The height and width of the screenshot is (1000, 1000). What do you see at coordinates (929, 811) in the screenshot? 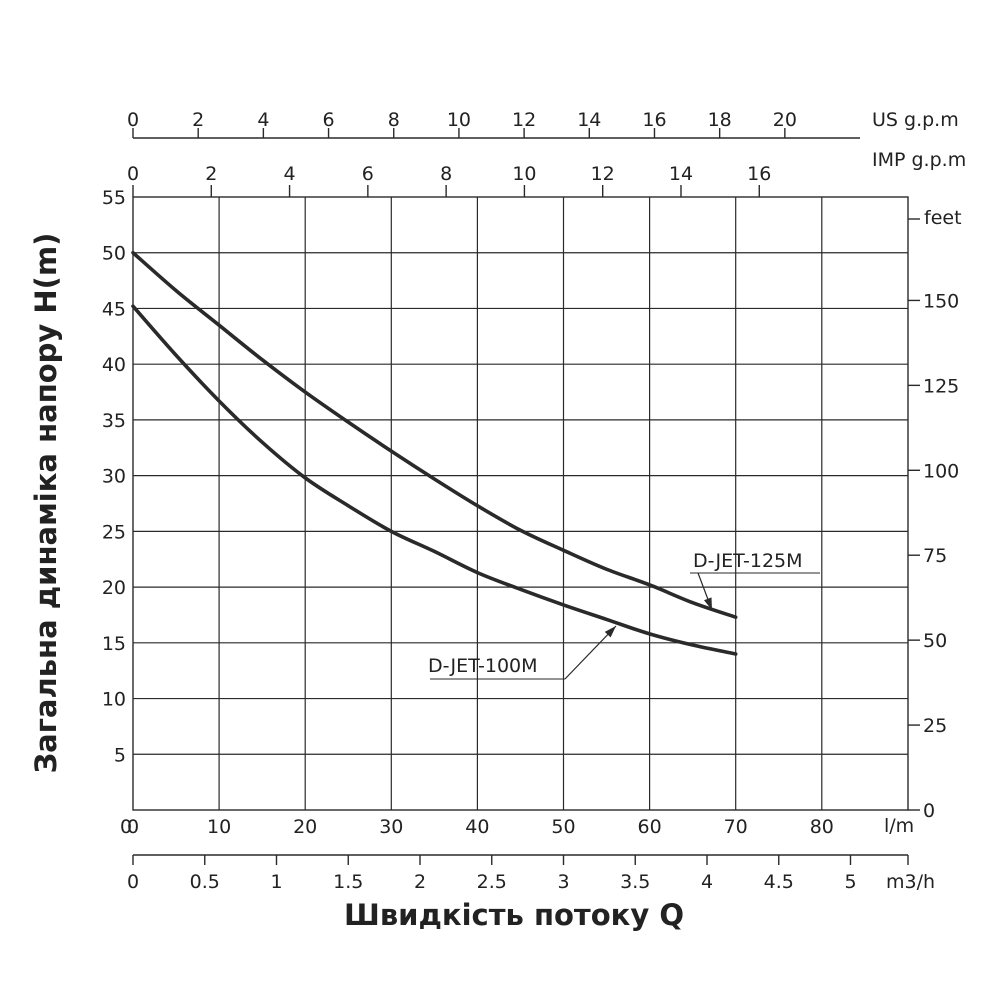
I see `feet-tick-label: 0` at bounding box center [929, 811].